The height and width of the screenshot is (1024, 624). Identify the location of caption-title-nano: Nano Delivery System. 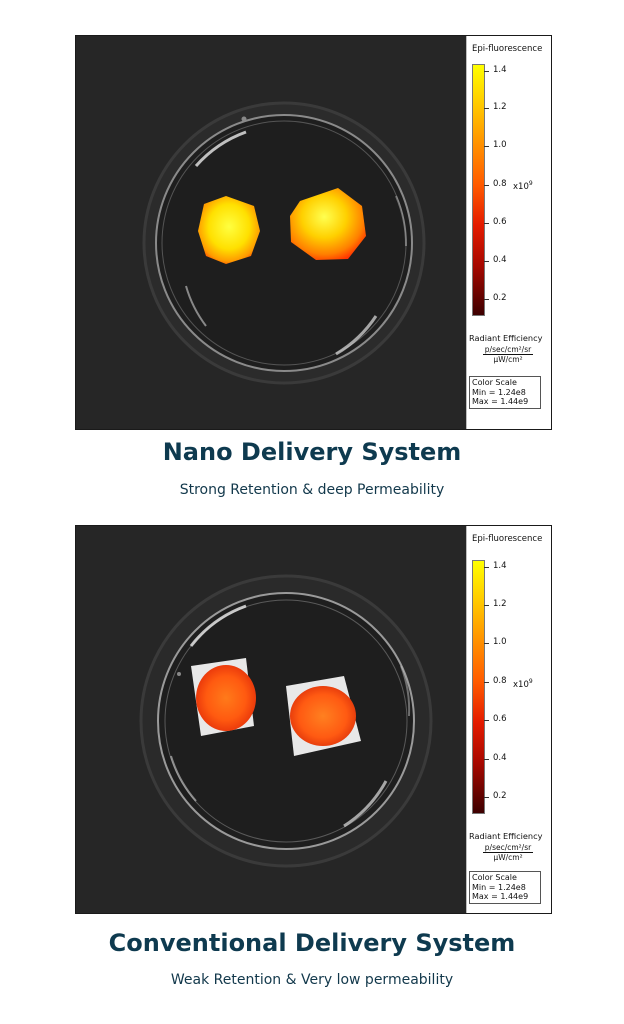
(312, 452).